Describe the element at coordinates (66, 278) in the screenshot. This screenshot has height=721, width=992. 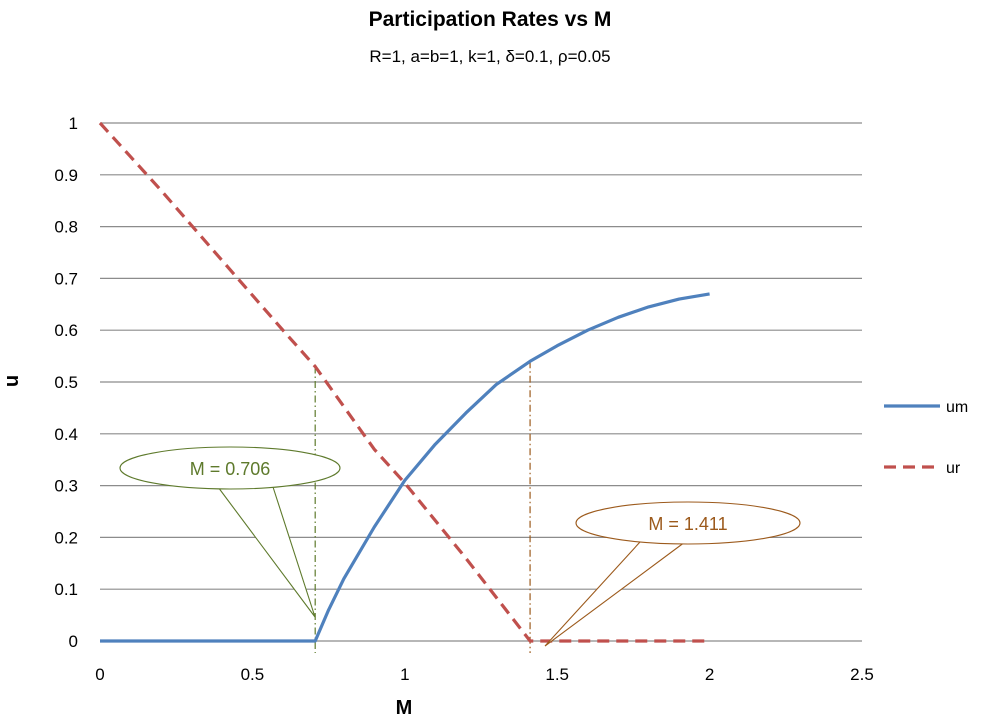
I see `y-tick-label: 0.7` at that location.